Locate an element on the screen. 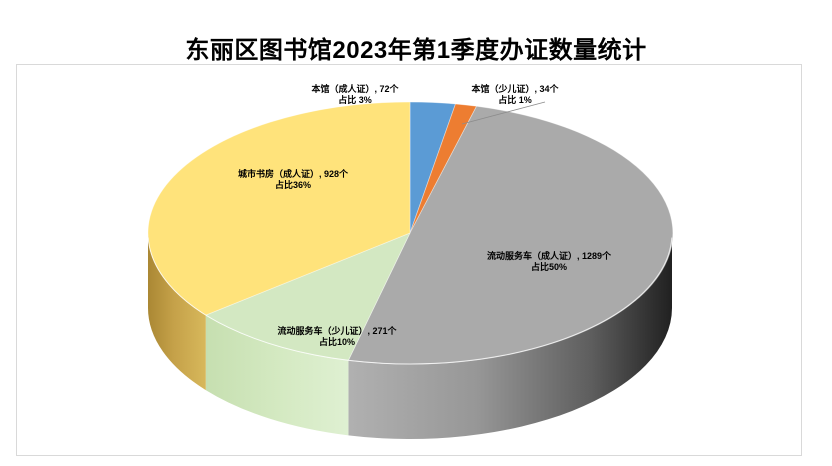 This screenshot has height=466, width=832. slice-label-line2: 占比50% is located at coordinates (549, 266).